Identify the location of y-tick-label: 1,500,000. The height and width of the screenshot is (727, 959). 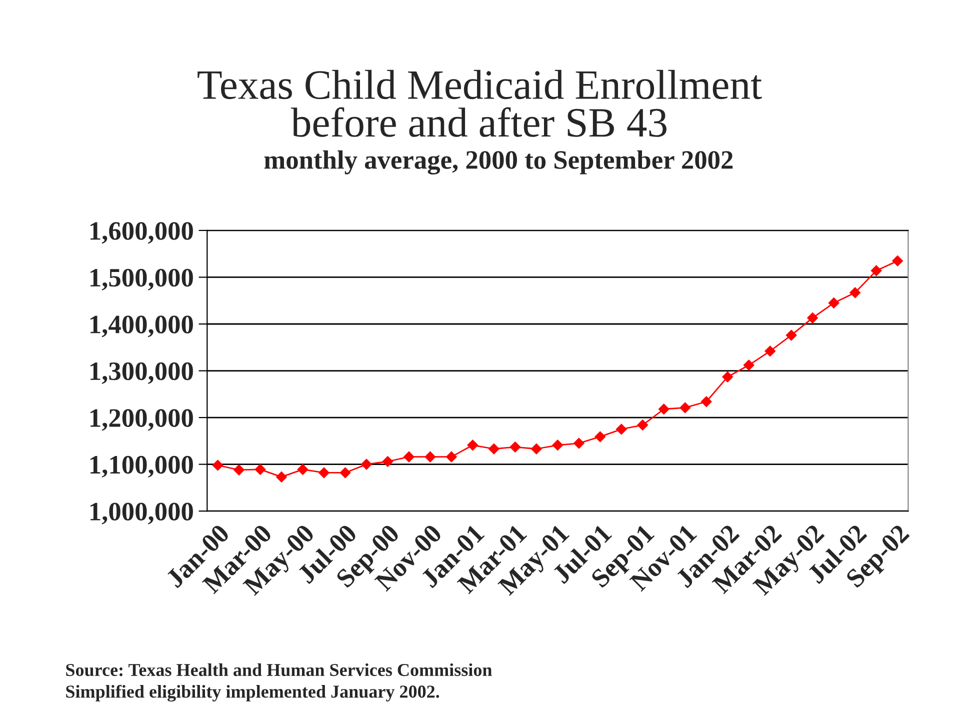
(141, 279).